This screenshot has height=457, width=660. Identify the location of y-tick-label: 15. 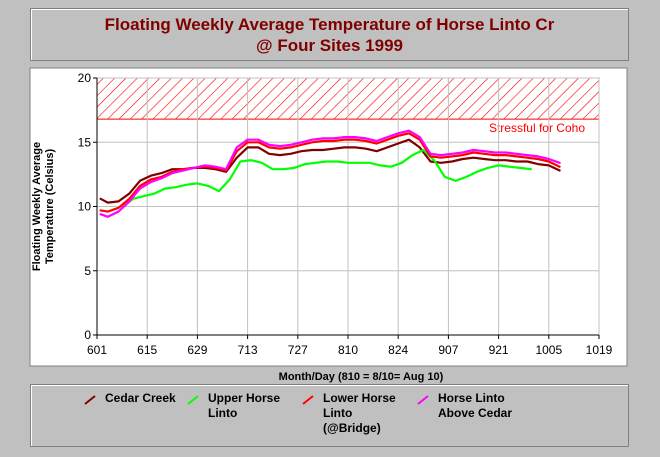
(85, 142).